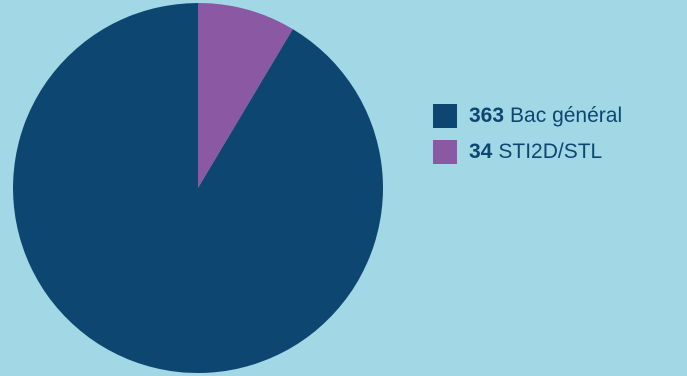  Describe the element at coordinates (487, 115) in the screenshot. I see `legend-value-bac-general: 363` at that location.